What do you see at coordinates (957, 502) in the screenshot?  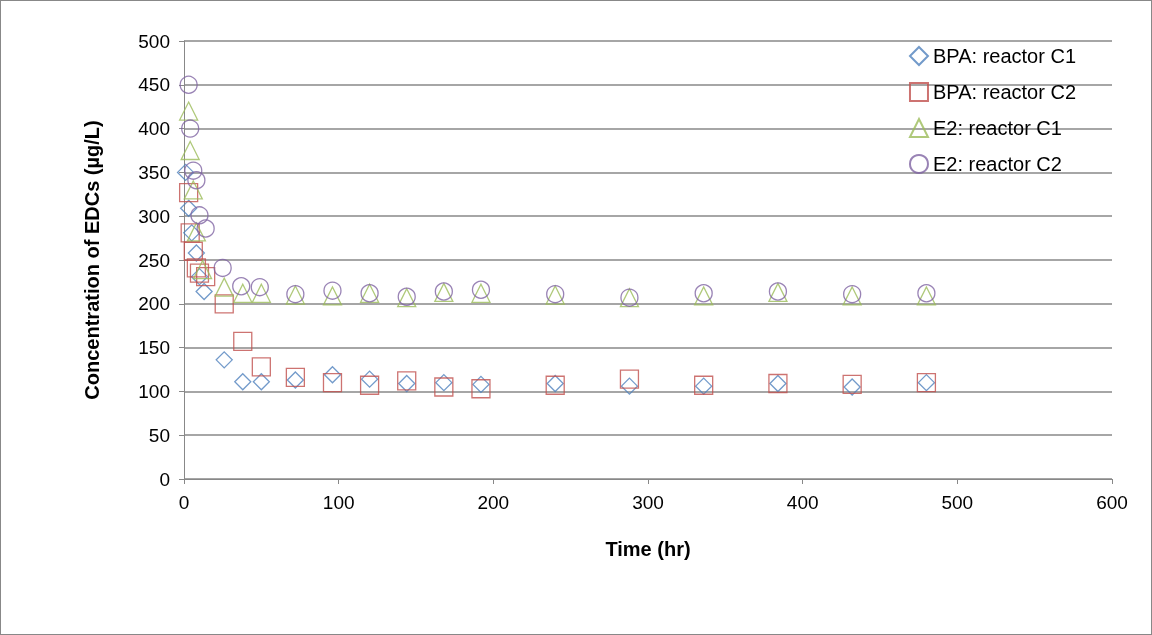 I see `x-tick-label: 500` at bounding box center [957, 502].